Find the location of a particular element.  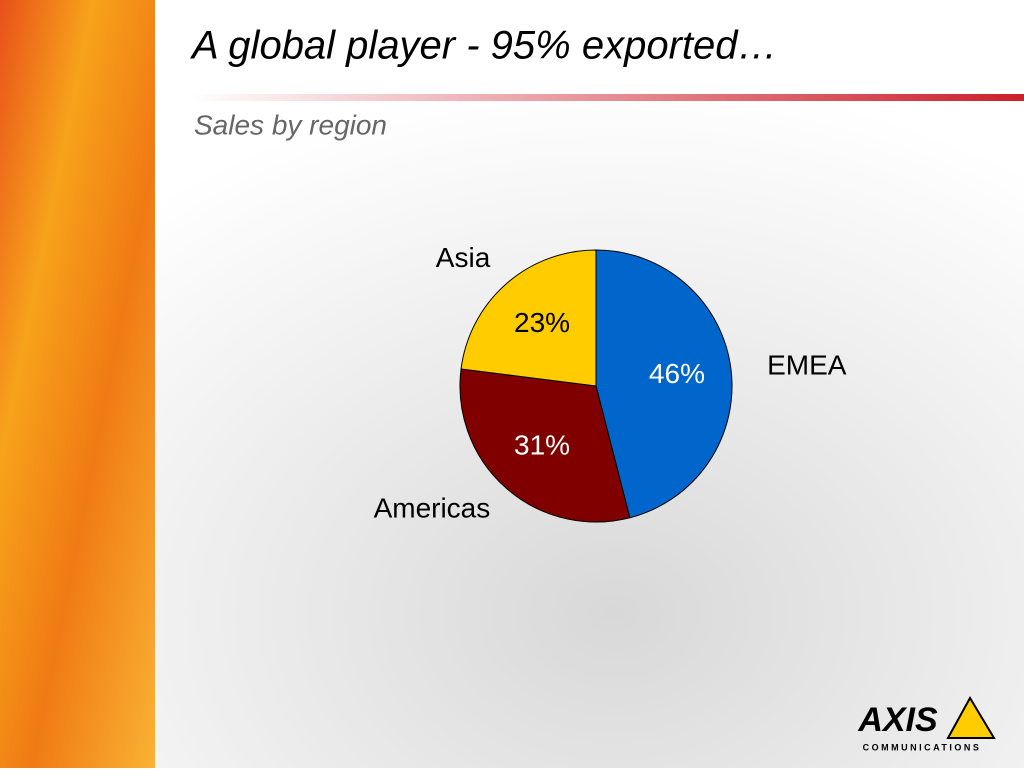

value-label: 46% is located at coordinates (677, 373).